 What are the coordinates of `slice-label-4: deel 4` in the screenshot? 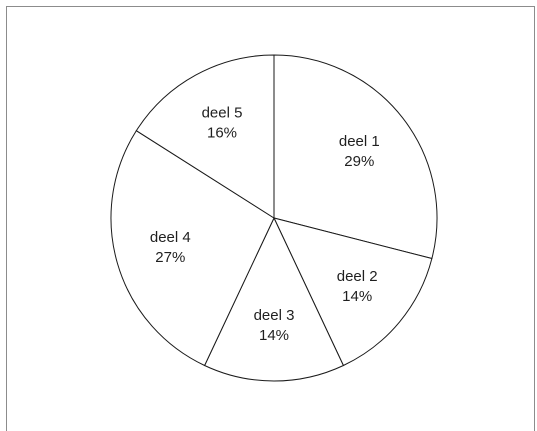 It's located at (170, 237).